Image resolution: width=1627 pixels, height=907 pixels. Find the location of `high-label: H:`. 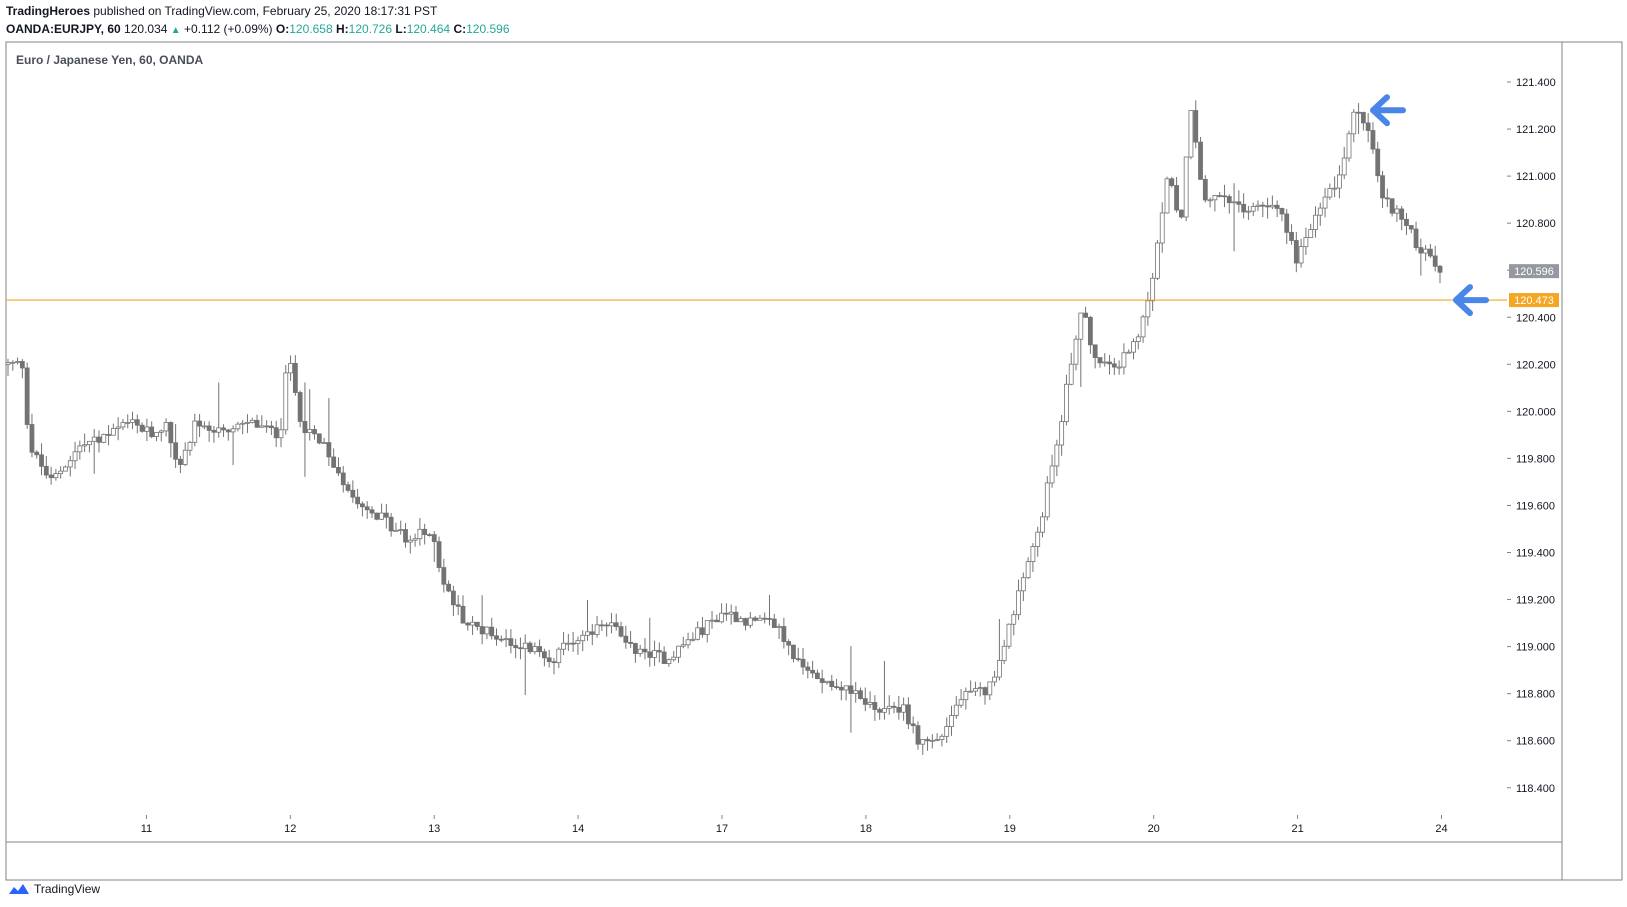

high-label: H: is located at coordinates (342, 29).